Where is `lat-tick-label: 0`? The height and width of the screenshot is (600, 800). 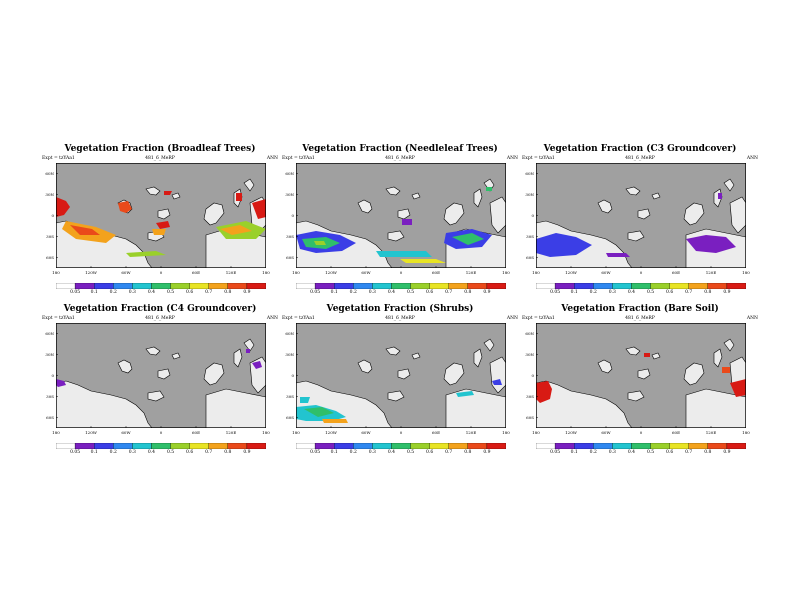
lat-tick-label: 0 is located at coordinates (292, 215).